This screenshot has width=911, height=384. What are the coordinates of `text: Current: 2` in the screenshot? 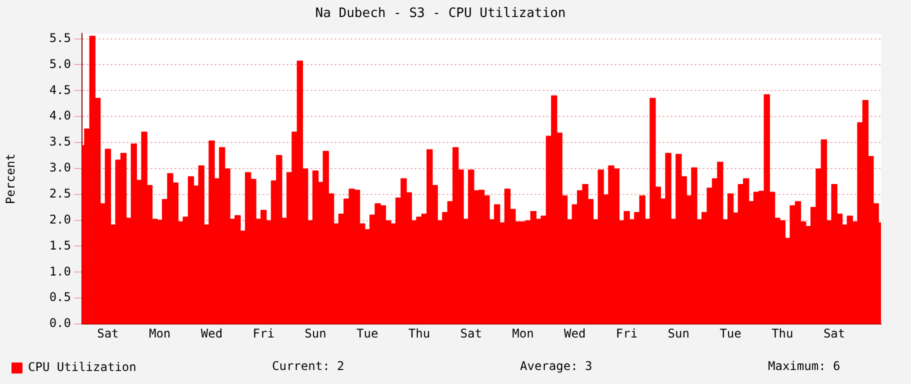 It's located at (308, 366).